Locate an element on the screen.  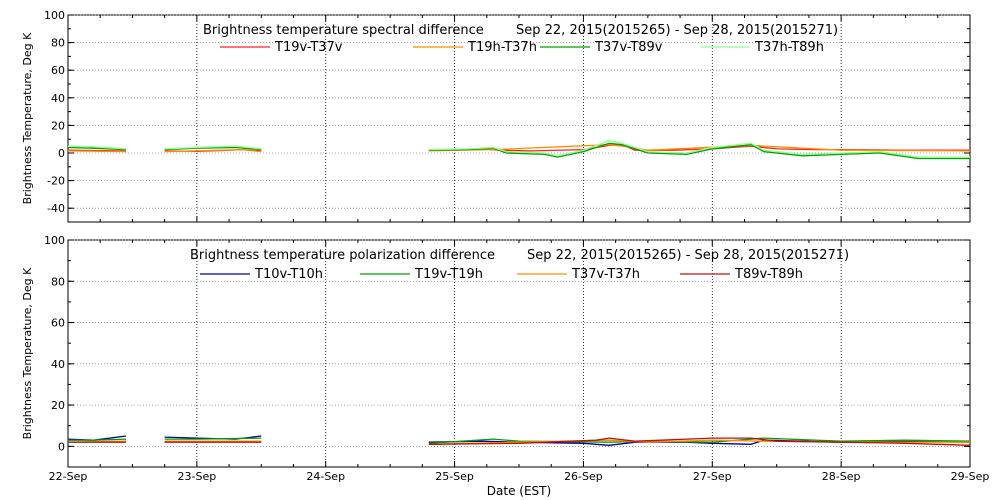
y-tick-label: -20 is located at coordinates (56, 181).